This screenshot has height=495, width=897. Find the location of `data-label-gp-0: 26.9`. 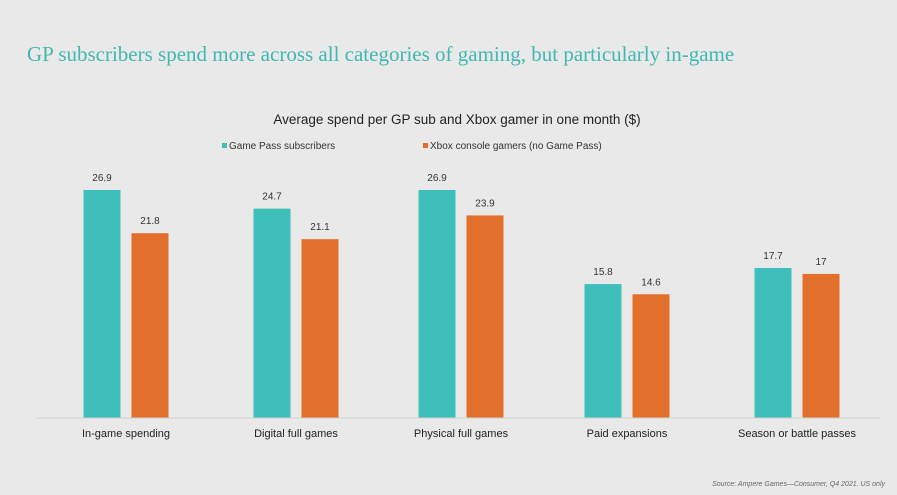

data-label-gp-0: 26.9 is located at coordinates (102, 178).